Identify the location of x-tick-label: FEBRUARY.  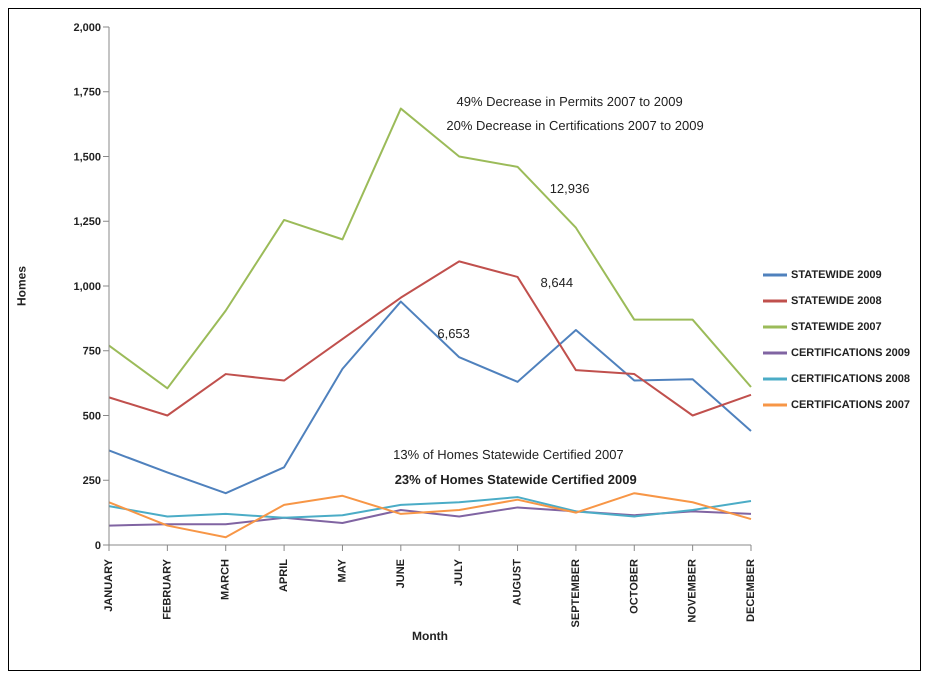
(167, 589).